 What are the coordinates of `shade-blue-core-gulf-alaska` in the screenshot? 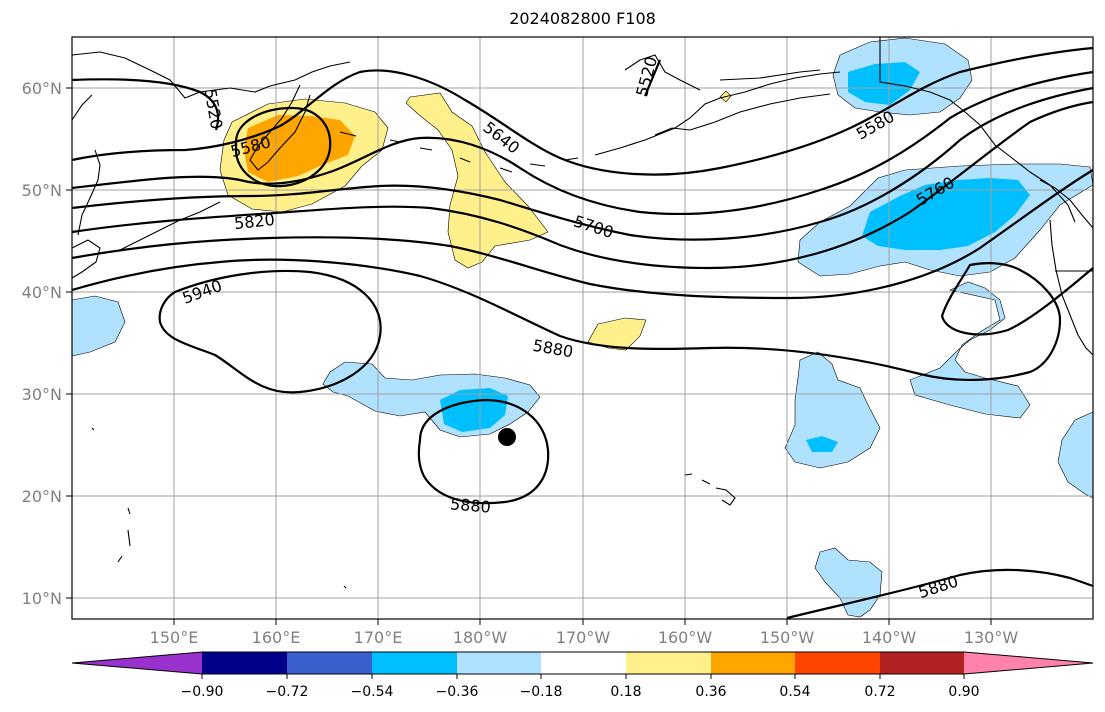 It's located at (884, 83).